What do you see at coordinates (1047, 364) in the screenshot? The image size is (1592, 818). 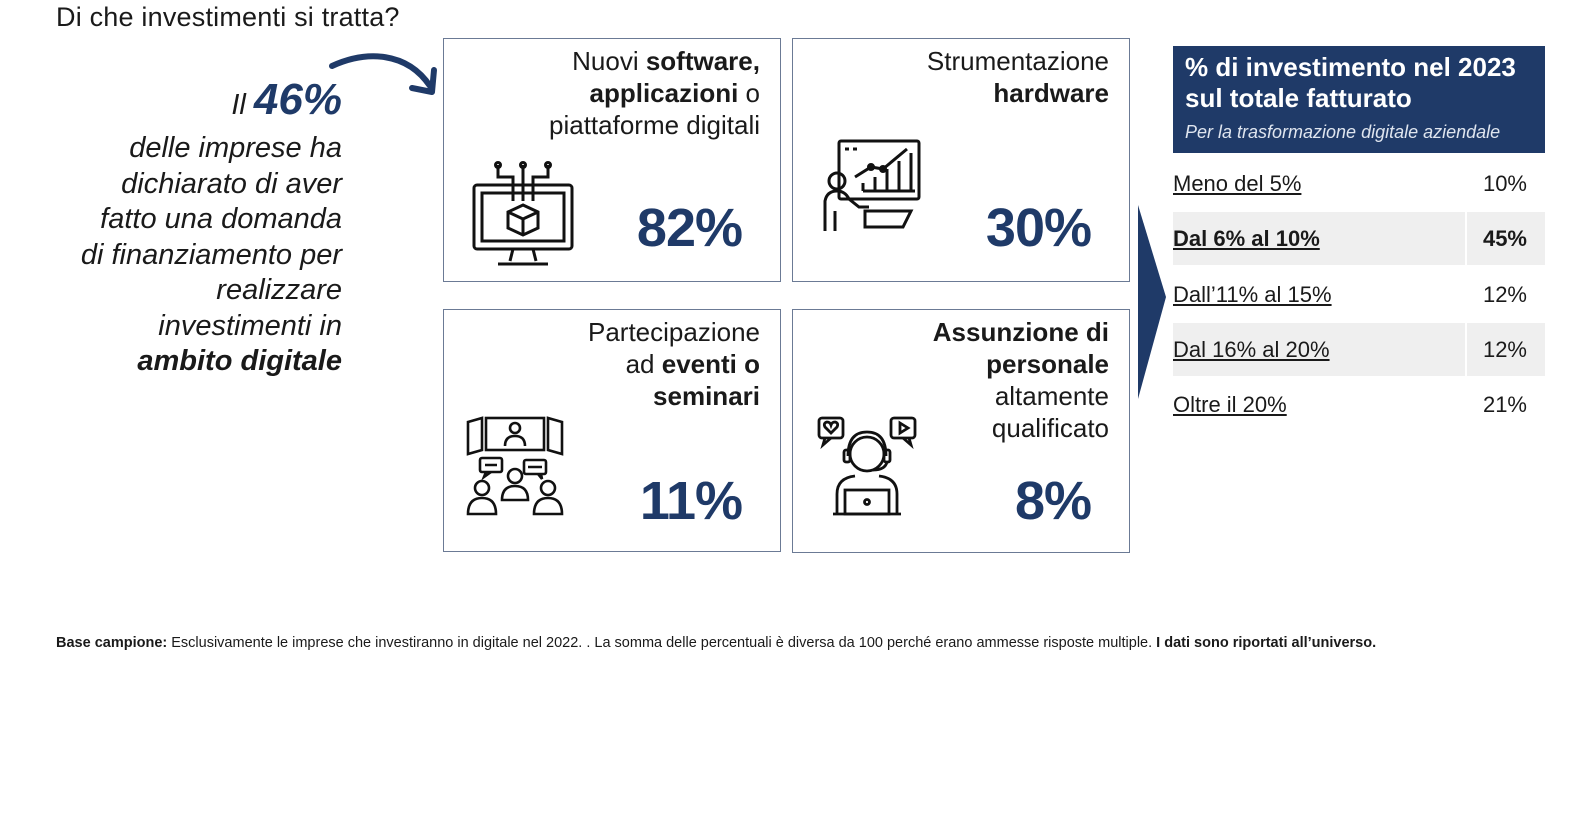 I see `label-bold: personale` at bounding box center [1047, 364].